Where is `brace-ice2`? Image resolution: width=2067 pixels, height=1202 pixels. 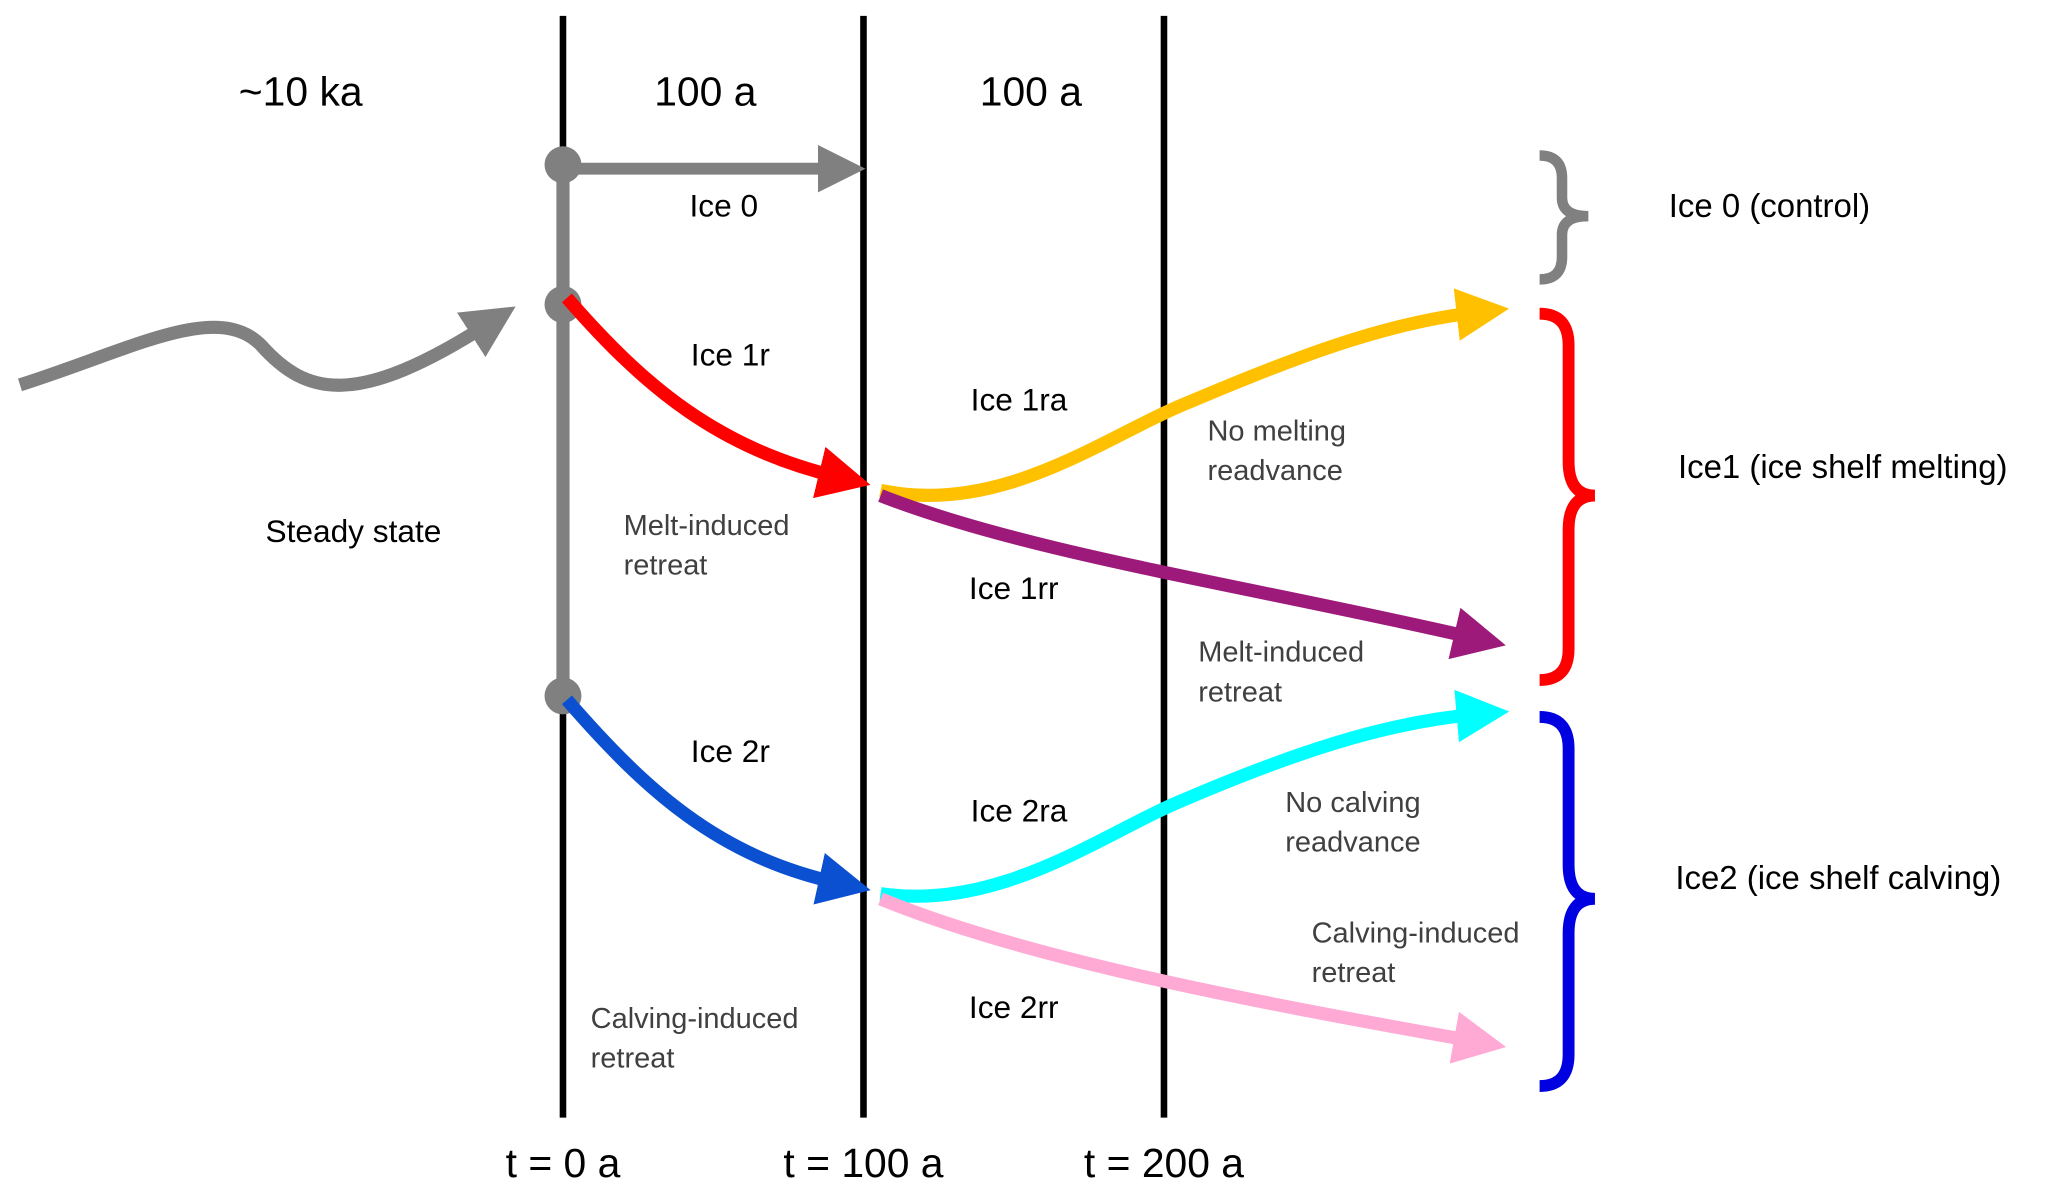
brace-ice2 is located at coordinates (1567, 901).